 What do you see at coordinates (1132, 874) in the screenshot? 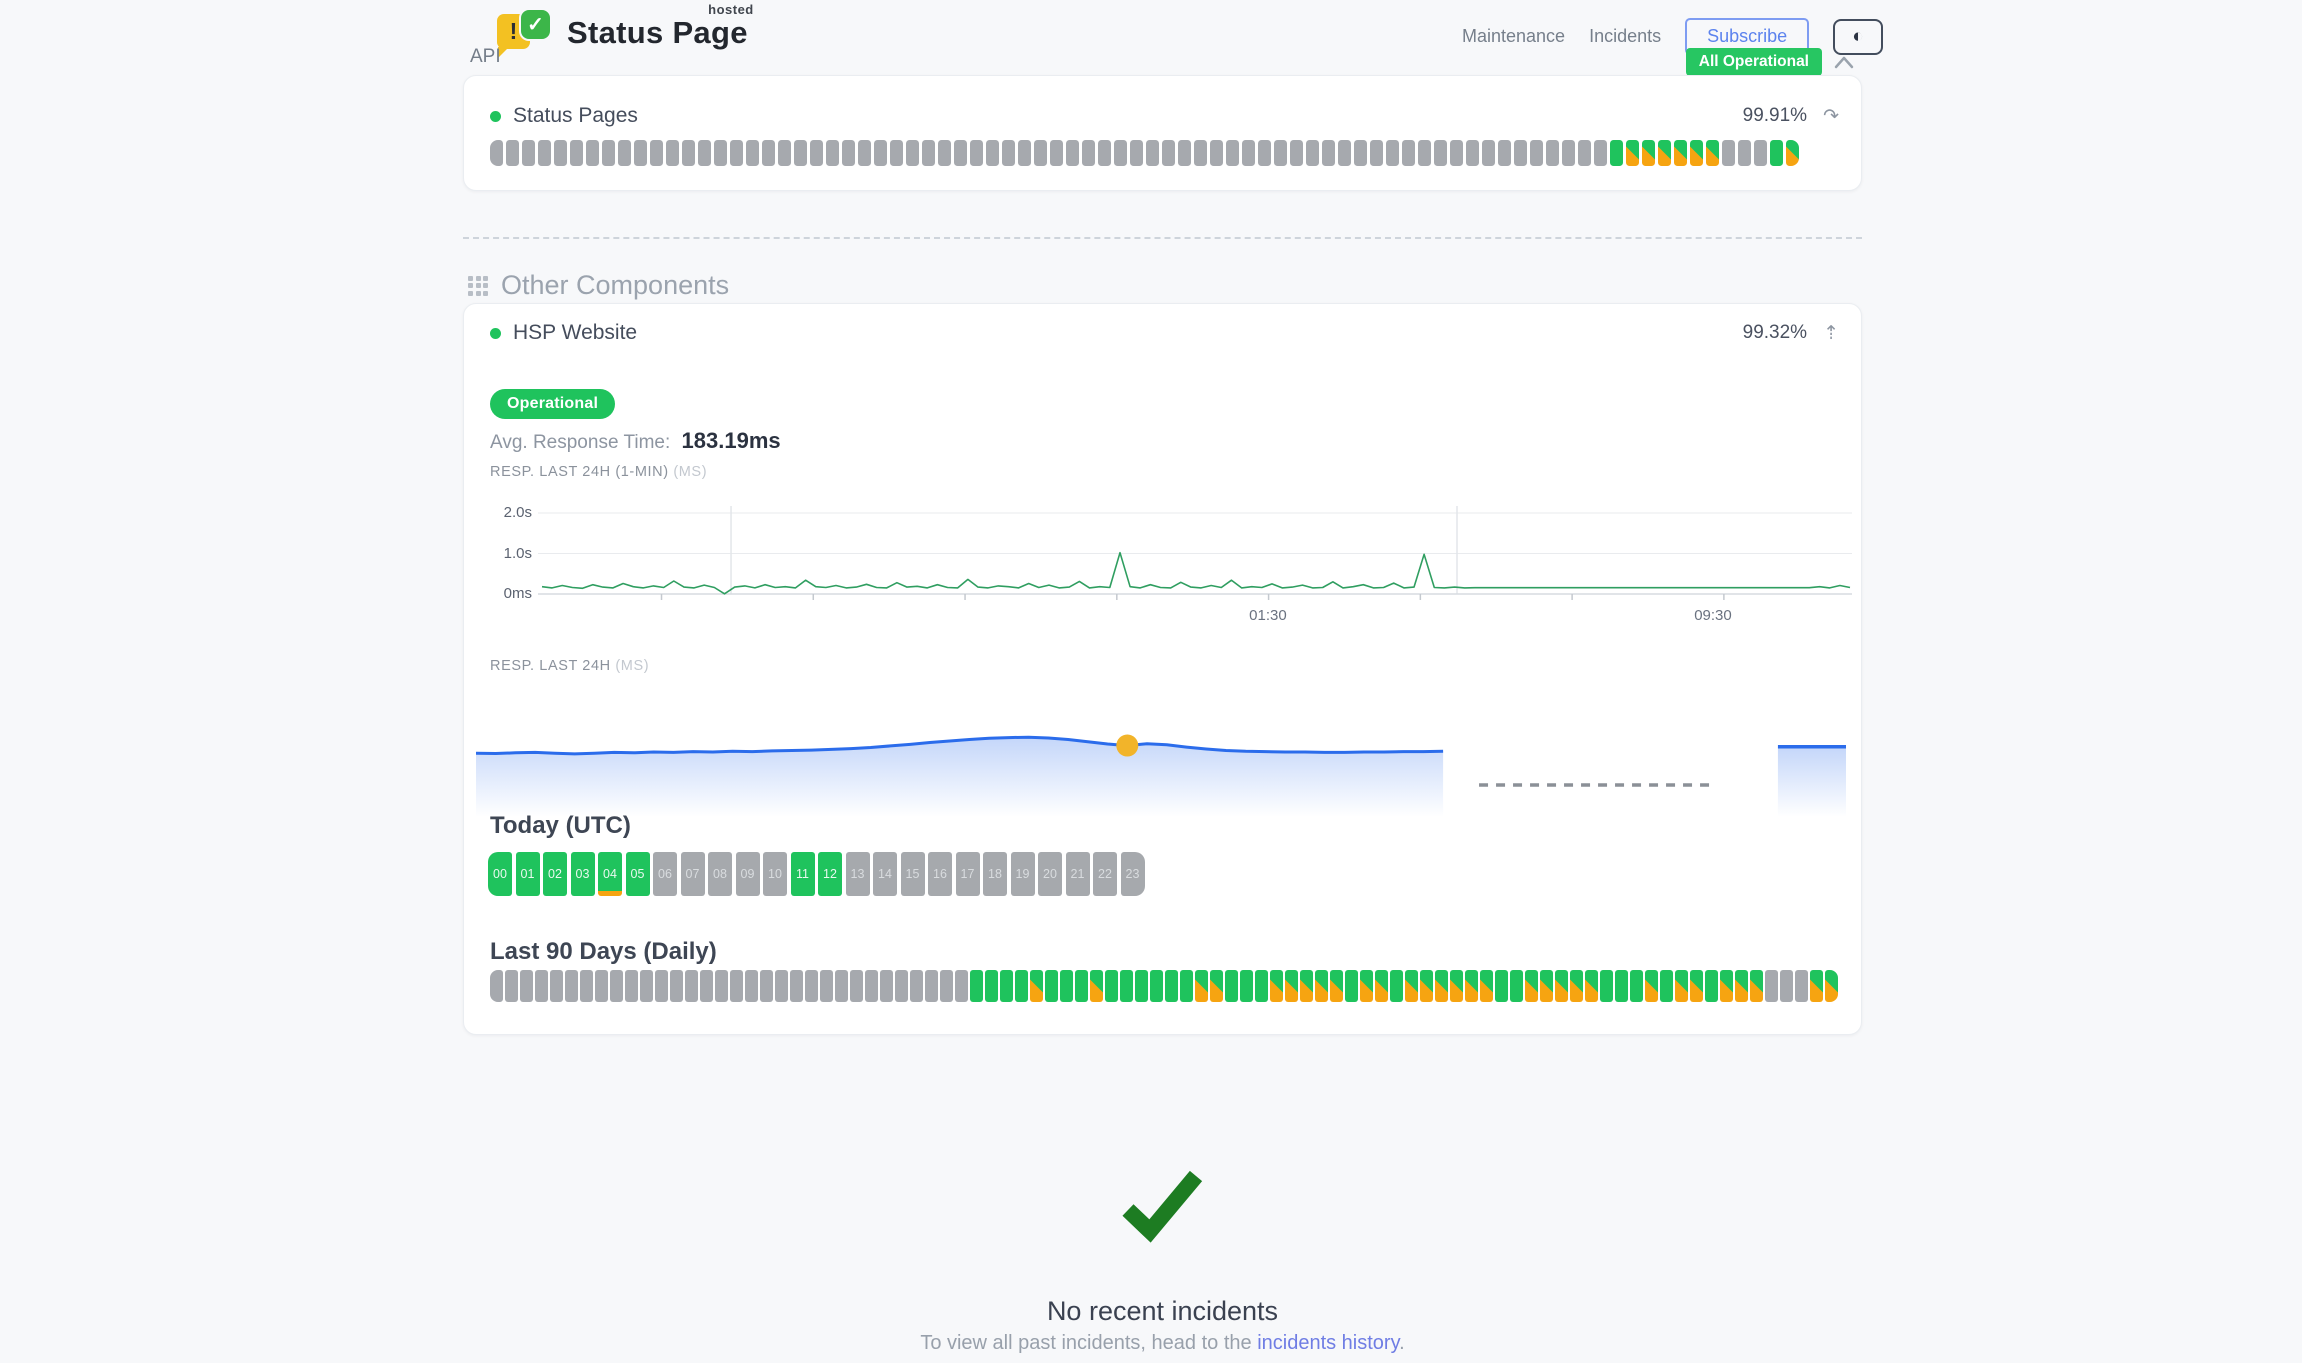
I see `hour-block-23: 23` at bounding box center [1132, 874].